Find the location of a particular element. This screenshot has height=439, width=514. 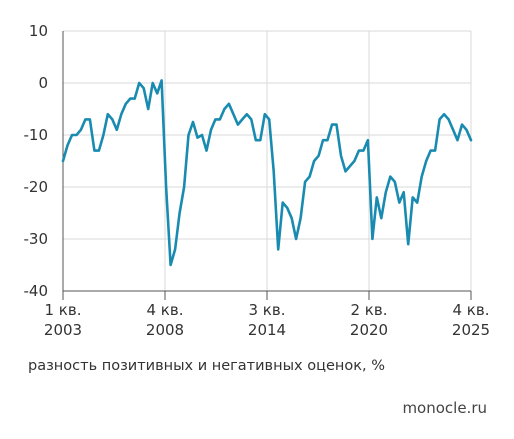

y-tick-label: -40 is located at coordinates (36, 291).